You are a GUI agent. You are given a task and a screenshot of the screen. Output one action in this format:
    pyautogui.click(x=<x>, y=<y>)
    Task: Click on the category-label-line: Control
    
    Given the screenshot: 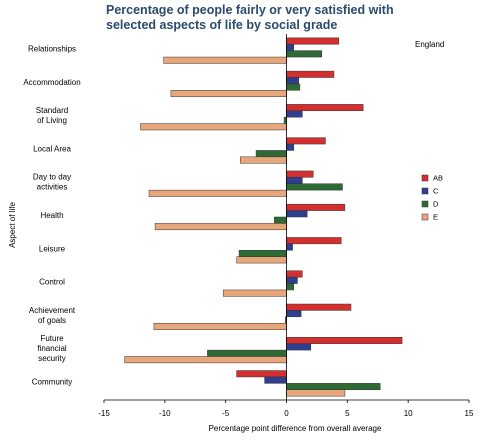 What is the action you would take?
    pyautogui.click(x=52, y=282)
    